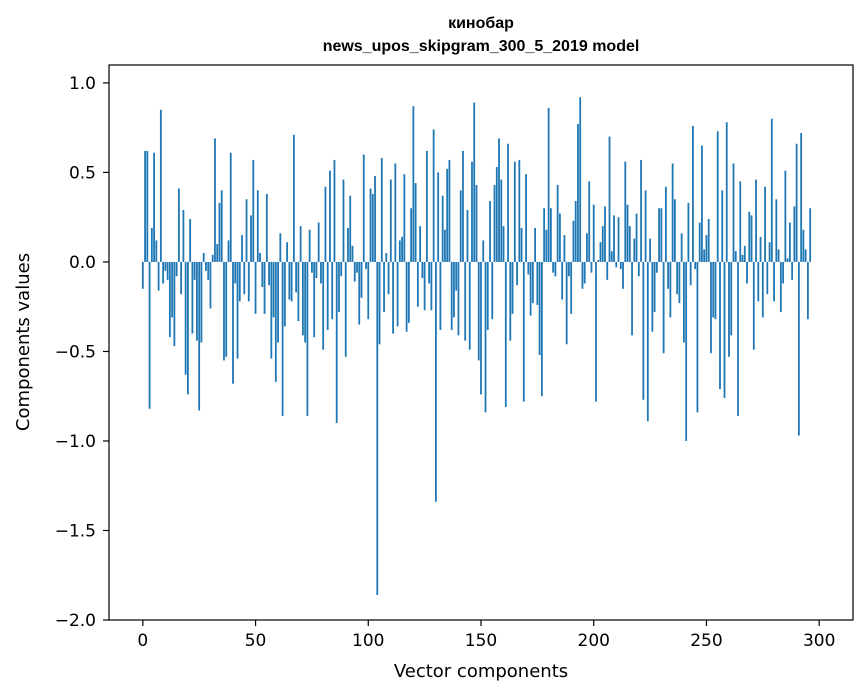 Image resolution: width=867 pixels, height=696 pixels. Describe the element at coordinates (142, 641) in the screenshot. I see `x-tick-label: 0` at that location.